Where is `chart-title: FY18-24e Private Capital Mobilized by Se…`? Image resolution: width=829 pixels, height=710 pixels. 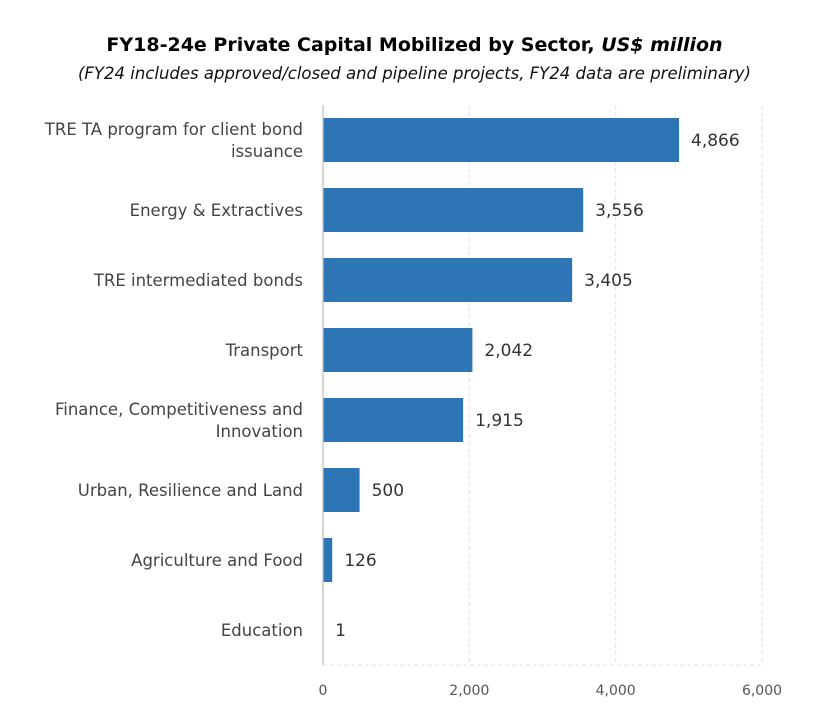
chart-title: FY18-24e Private Capital Mobilized by Se… is located at coordinates (414, 45).